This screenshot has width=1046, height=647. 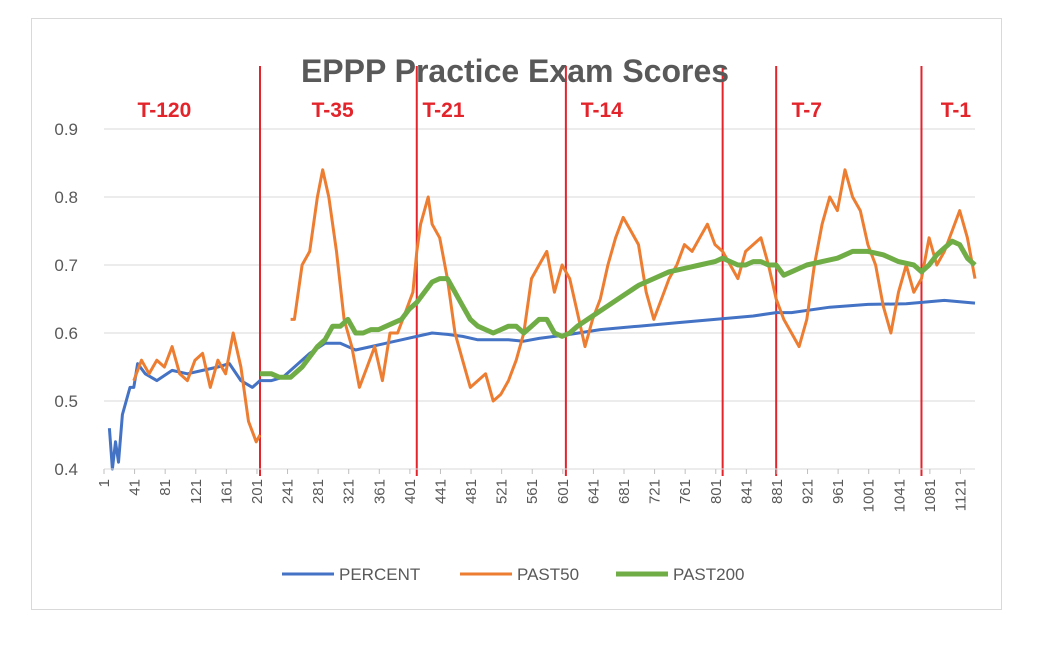 What do you see at coordinates (777, 491) in the screenshot?
I see `x-tick-label: 881` at bounding box center [777, 491].